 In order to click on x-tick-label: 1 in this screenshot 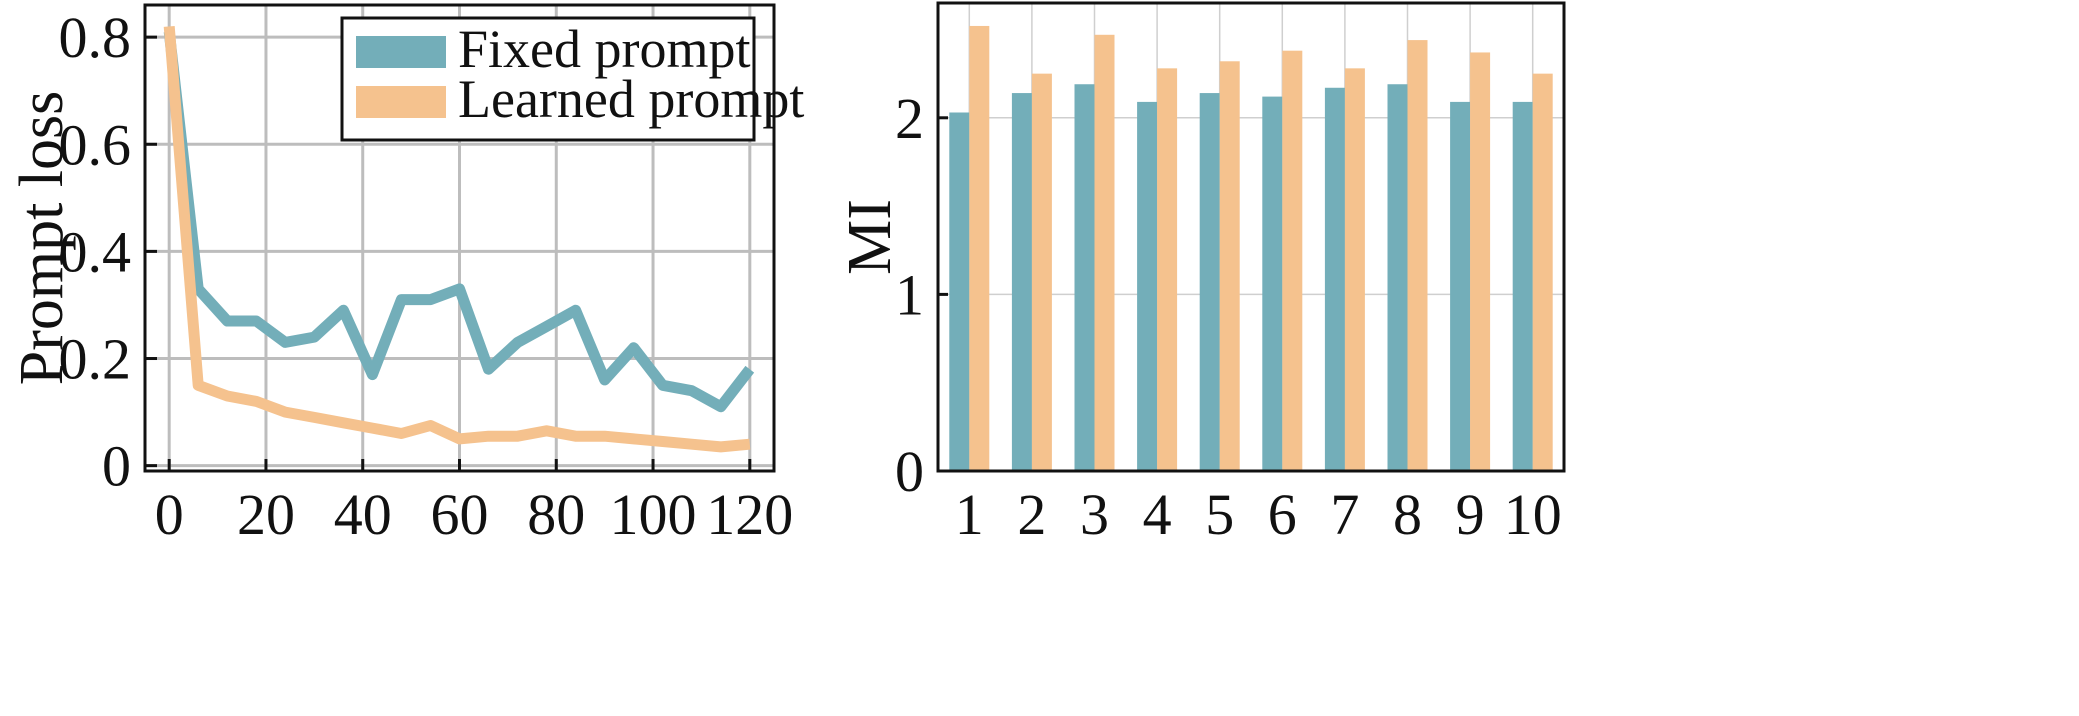, I will do `click(969, 514)`.